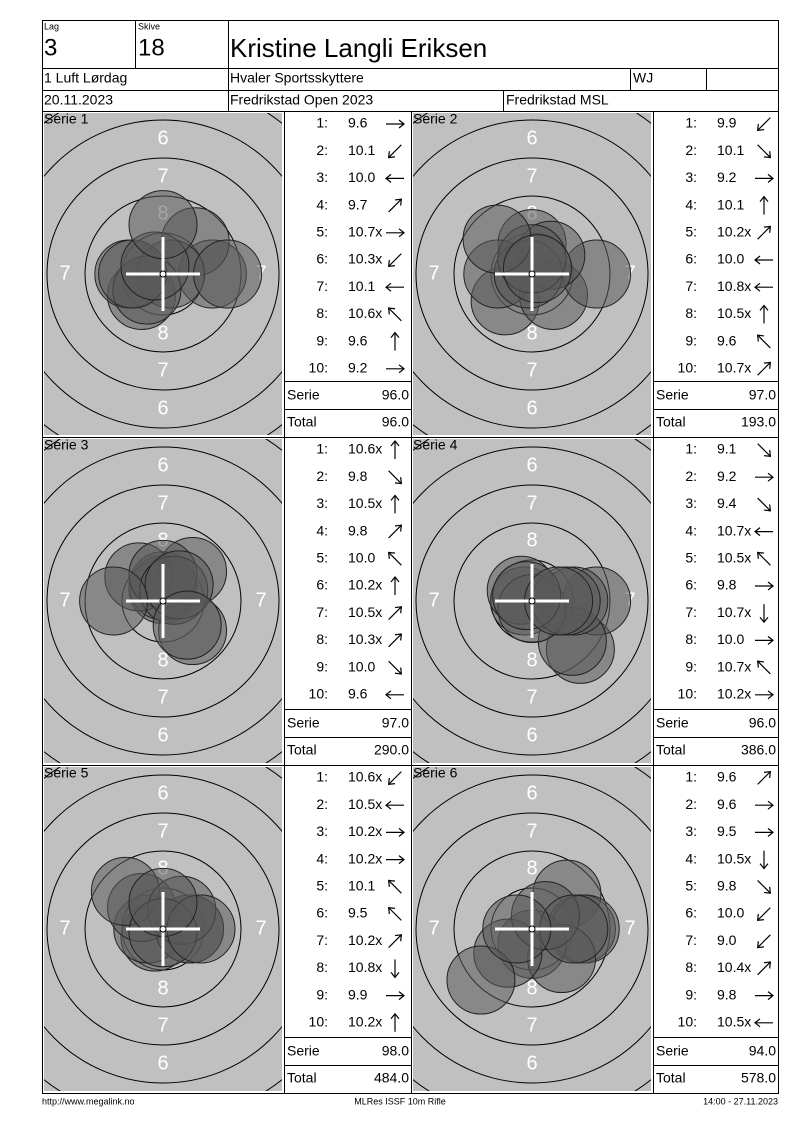 Image resolution: width=800 pixels, height=1130 pixels. Describe the element at coordinates (66, 445) in the screenshot. I see `series-title: Serie 3` at that location.